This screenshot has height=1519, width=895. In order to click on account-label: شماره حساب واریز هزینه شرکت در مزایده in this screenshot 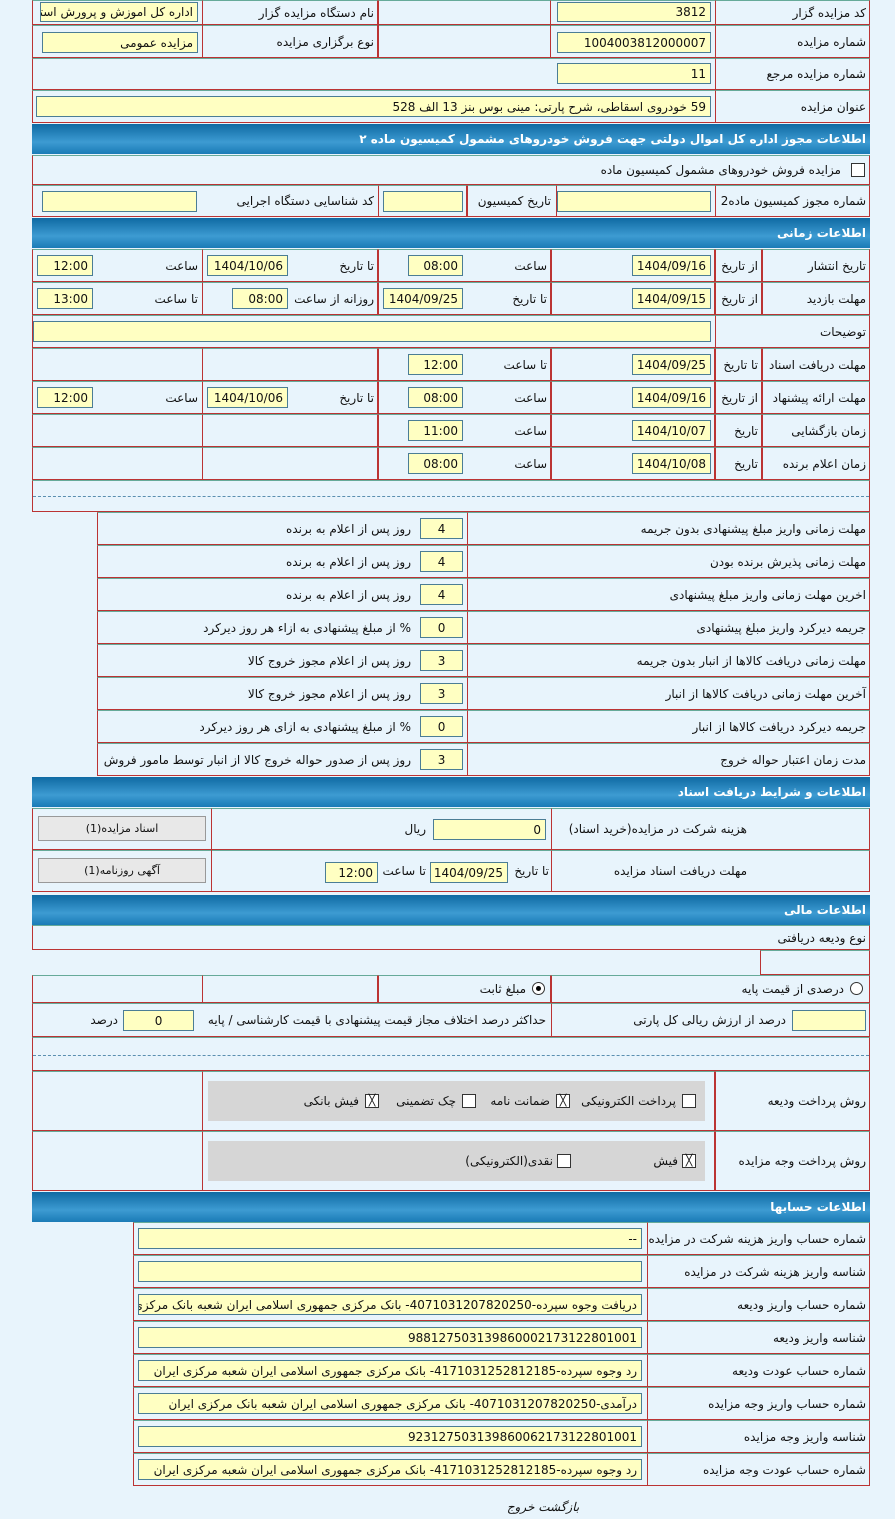, I will do `click(757, 1238)`.